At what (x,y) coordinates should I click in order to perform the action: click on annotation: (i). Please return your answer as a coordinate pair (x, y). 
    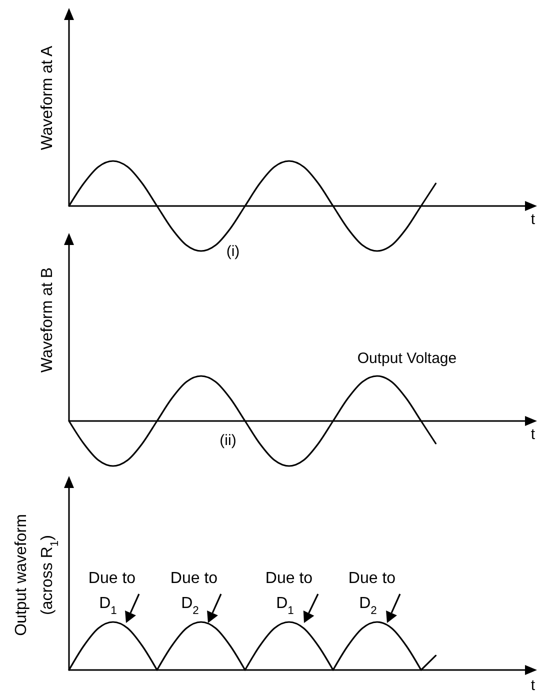
    Looking at the image, I should click on (233, 251).